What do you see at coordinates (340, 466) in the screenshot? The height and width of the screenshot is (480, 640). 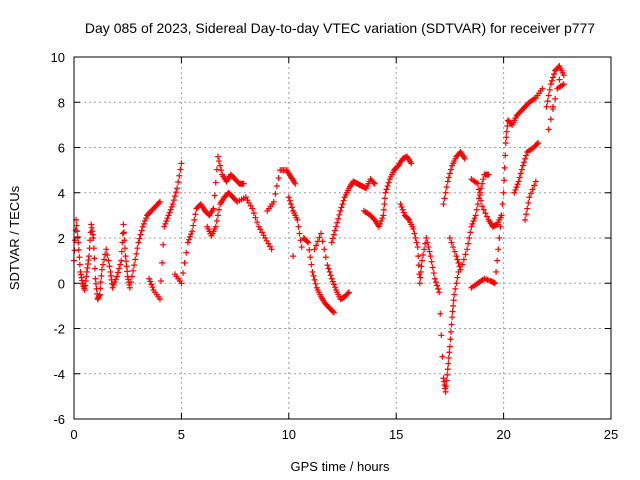 I see `x-axis-label: GPS time / hours` at bounding box center [340, 466].